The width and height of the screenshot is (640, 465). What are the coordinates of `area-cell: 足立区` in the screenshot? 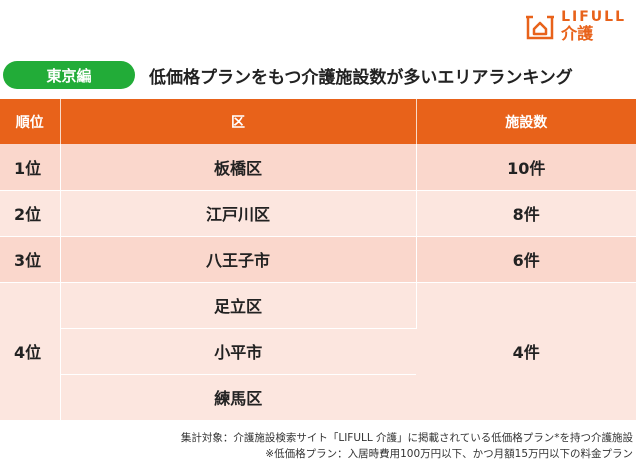 It's located at (238, 305).